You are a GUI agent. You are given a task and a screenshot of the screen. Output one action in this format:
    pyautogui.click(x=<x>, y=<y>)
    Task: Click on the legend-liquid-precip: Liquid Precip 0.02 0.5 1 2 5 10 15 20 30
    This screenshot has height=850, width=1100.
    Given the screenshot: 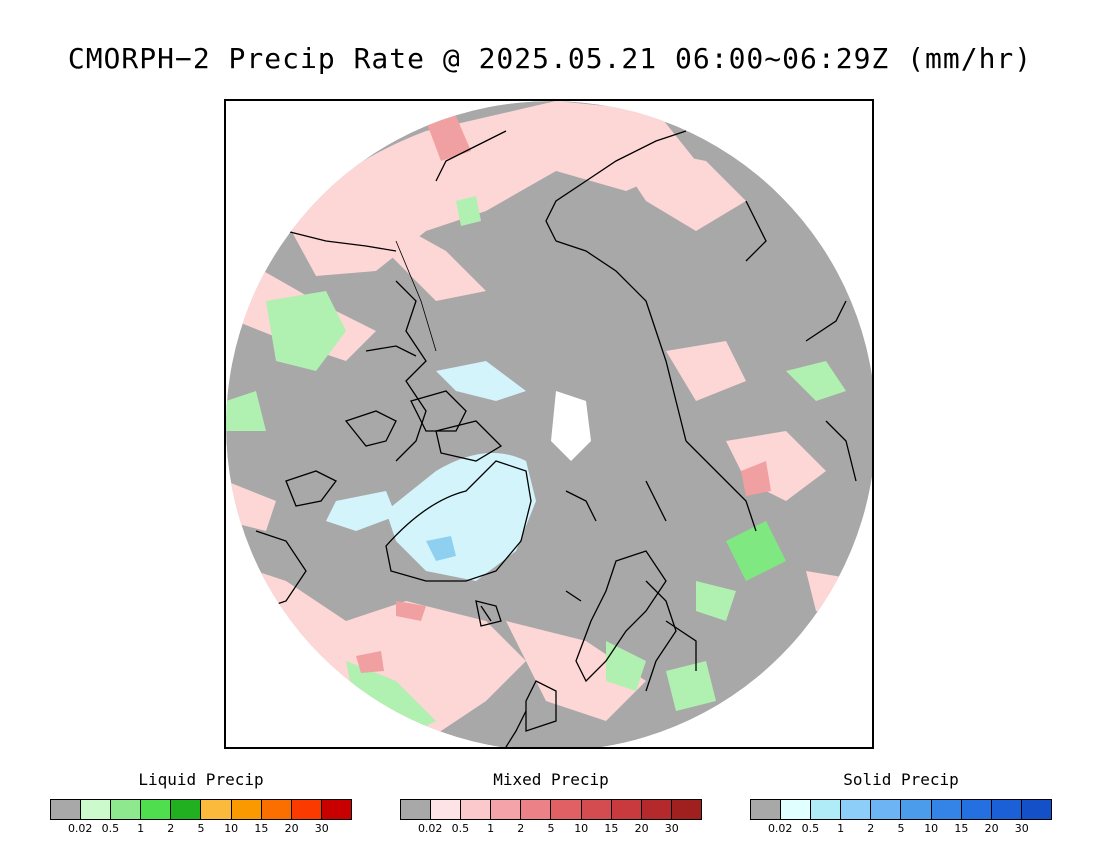 What is the action you would take?
    pyautogui.click(x=201, y=802)
    